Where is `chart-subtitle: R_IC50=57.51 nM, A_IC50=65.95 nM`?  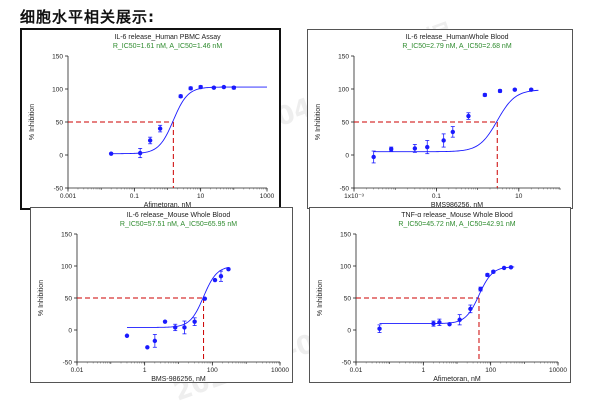
chart-subtitle: R_IC50=57.51 nM, A_IC50=65.95 nM is located at coordinates (178, 224).